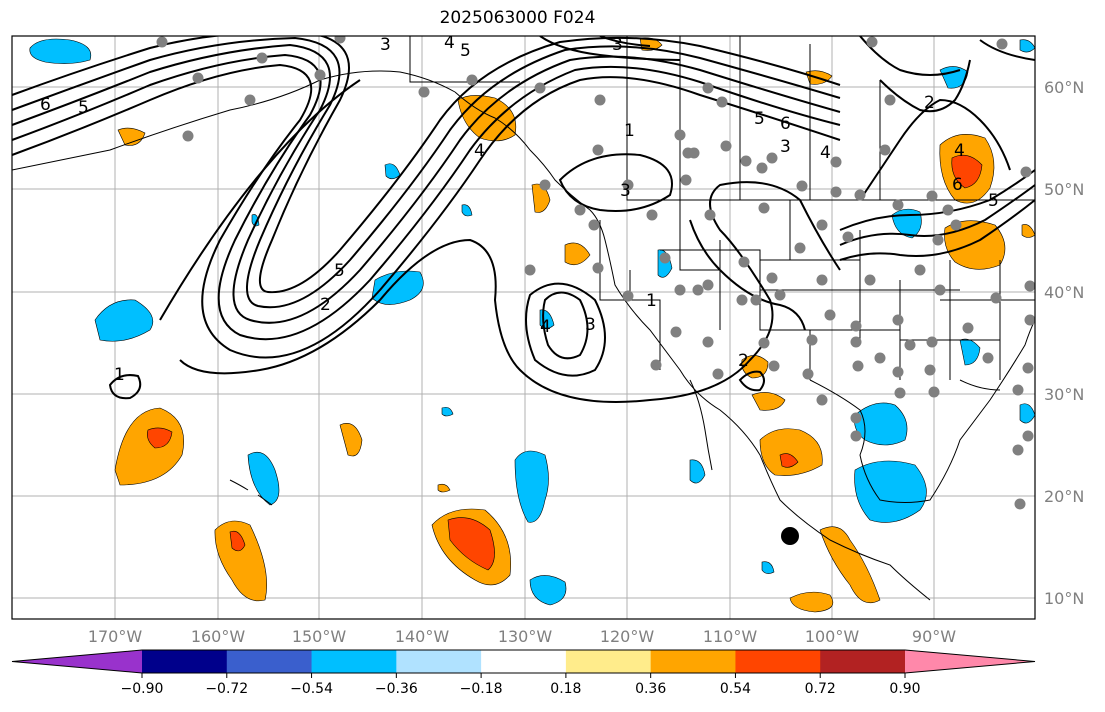  What do you see at coordinates (531, 486) in the screenshot?
I see `fill-blue-mid` at bounding box center [531, 486].